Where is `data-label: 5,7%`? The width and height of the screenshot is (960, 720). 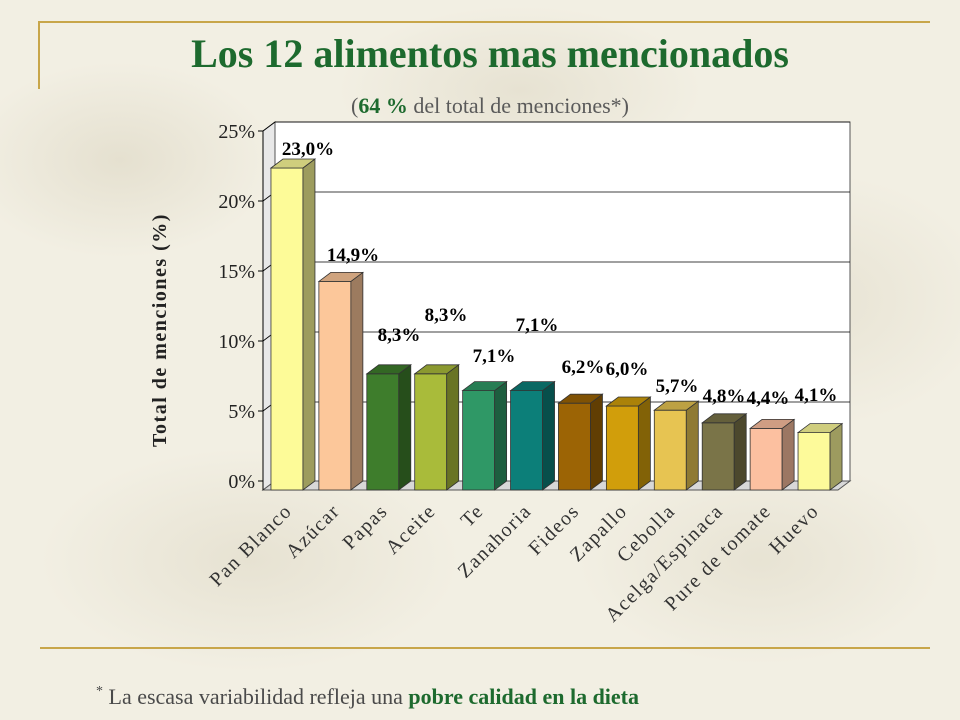 data-label: 5,7% is located at coordinates (677, 386).